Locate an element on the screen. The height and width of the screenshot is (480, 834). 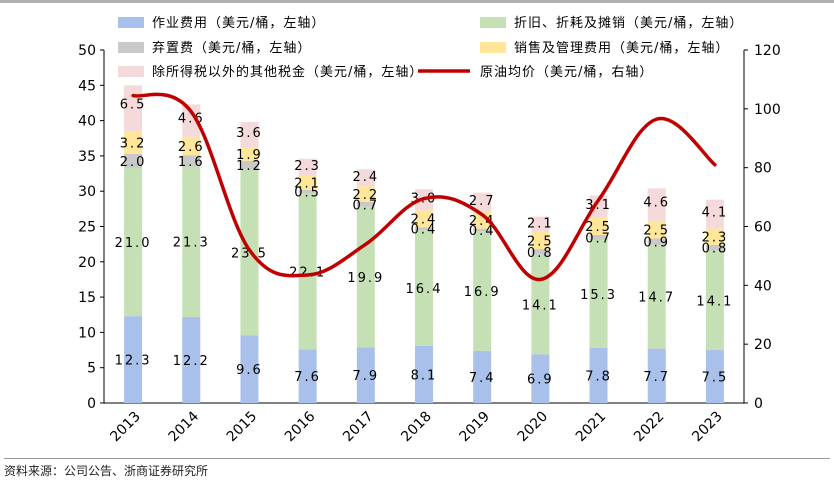
bar-data-label: 2.0 is located at coordinates (133, 162).